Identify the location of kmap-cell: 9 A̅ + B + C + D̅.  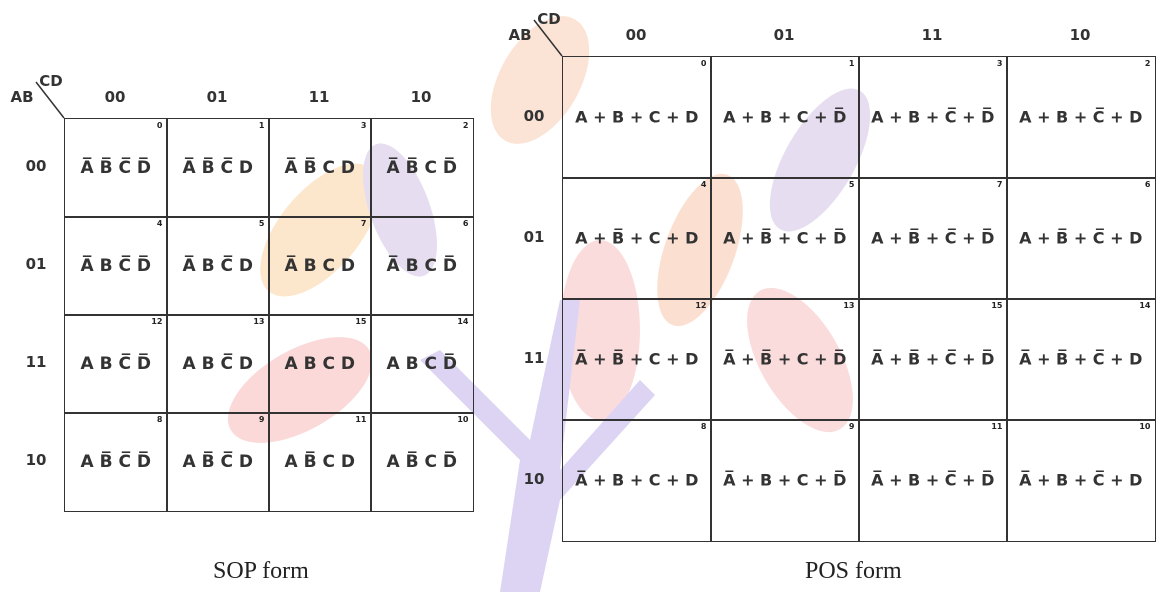
(785, 480).